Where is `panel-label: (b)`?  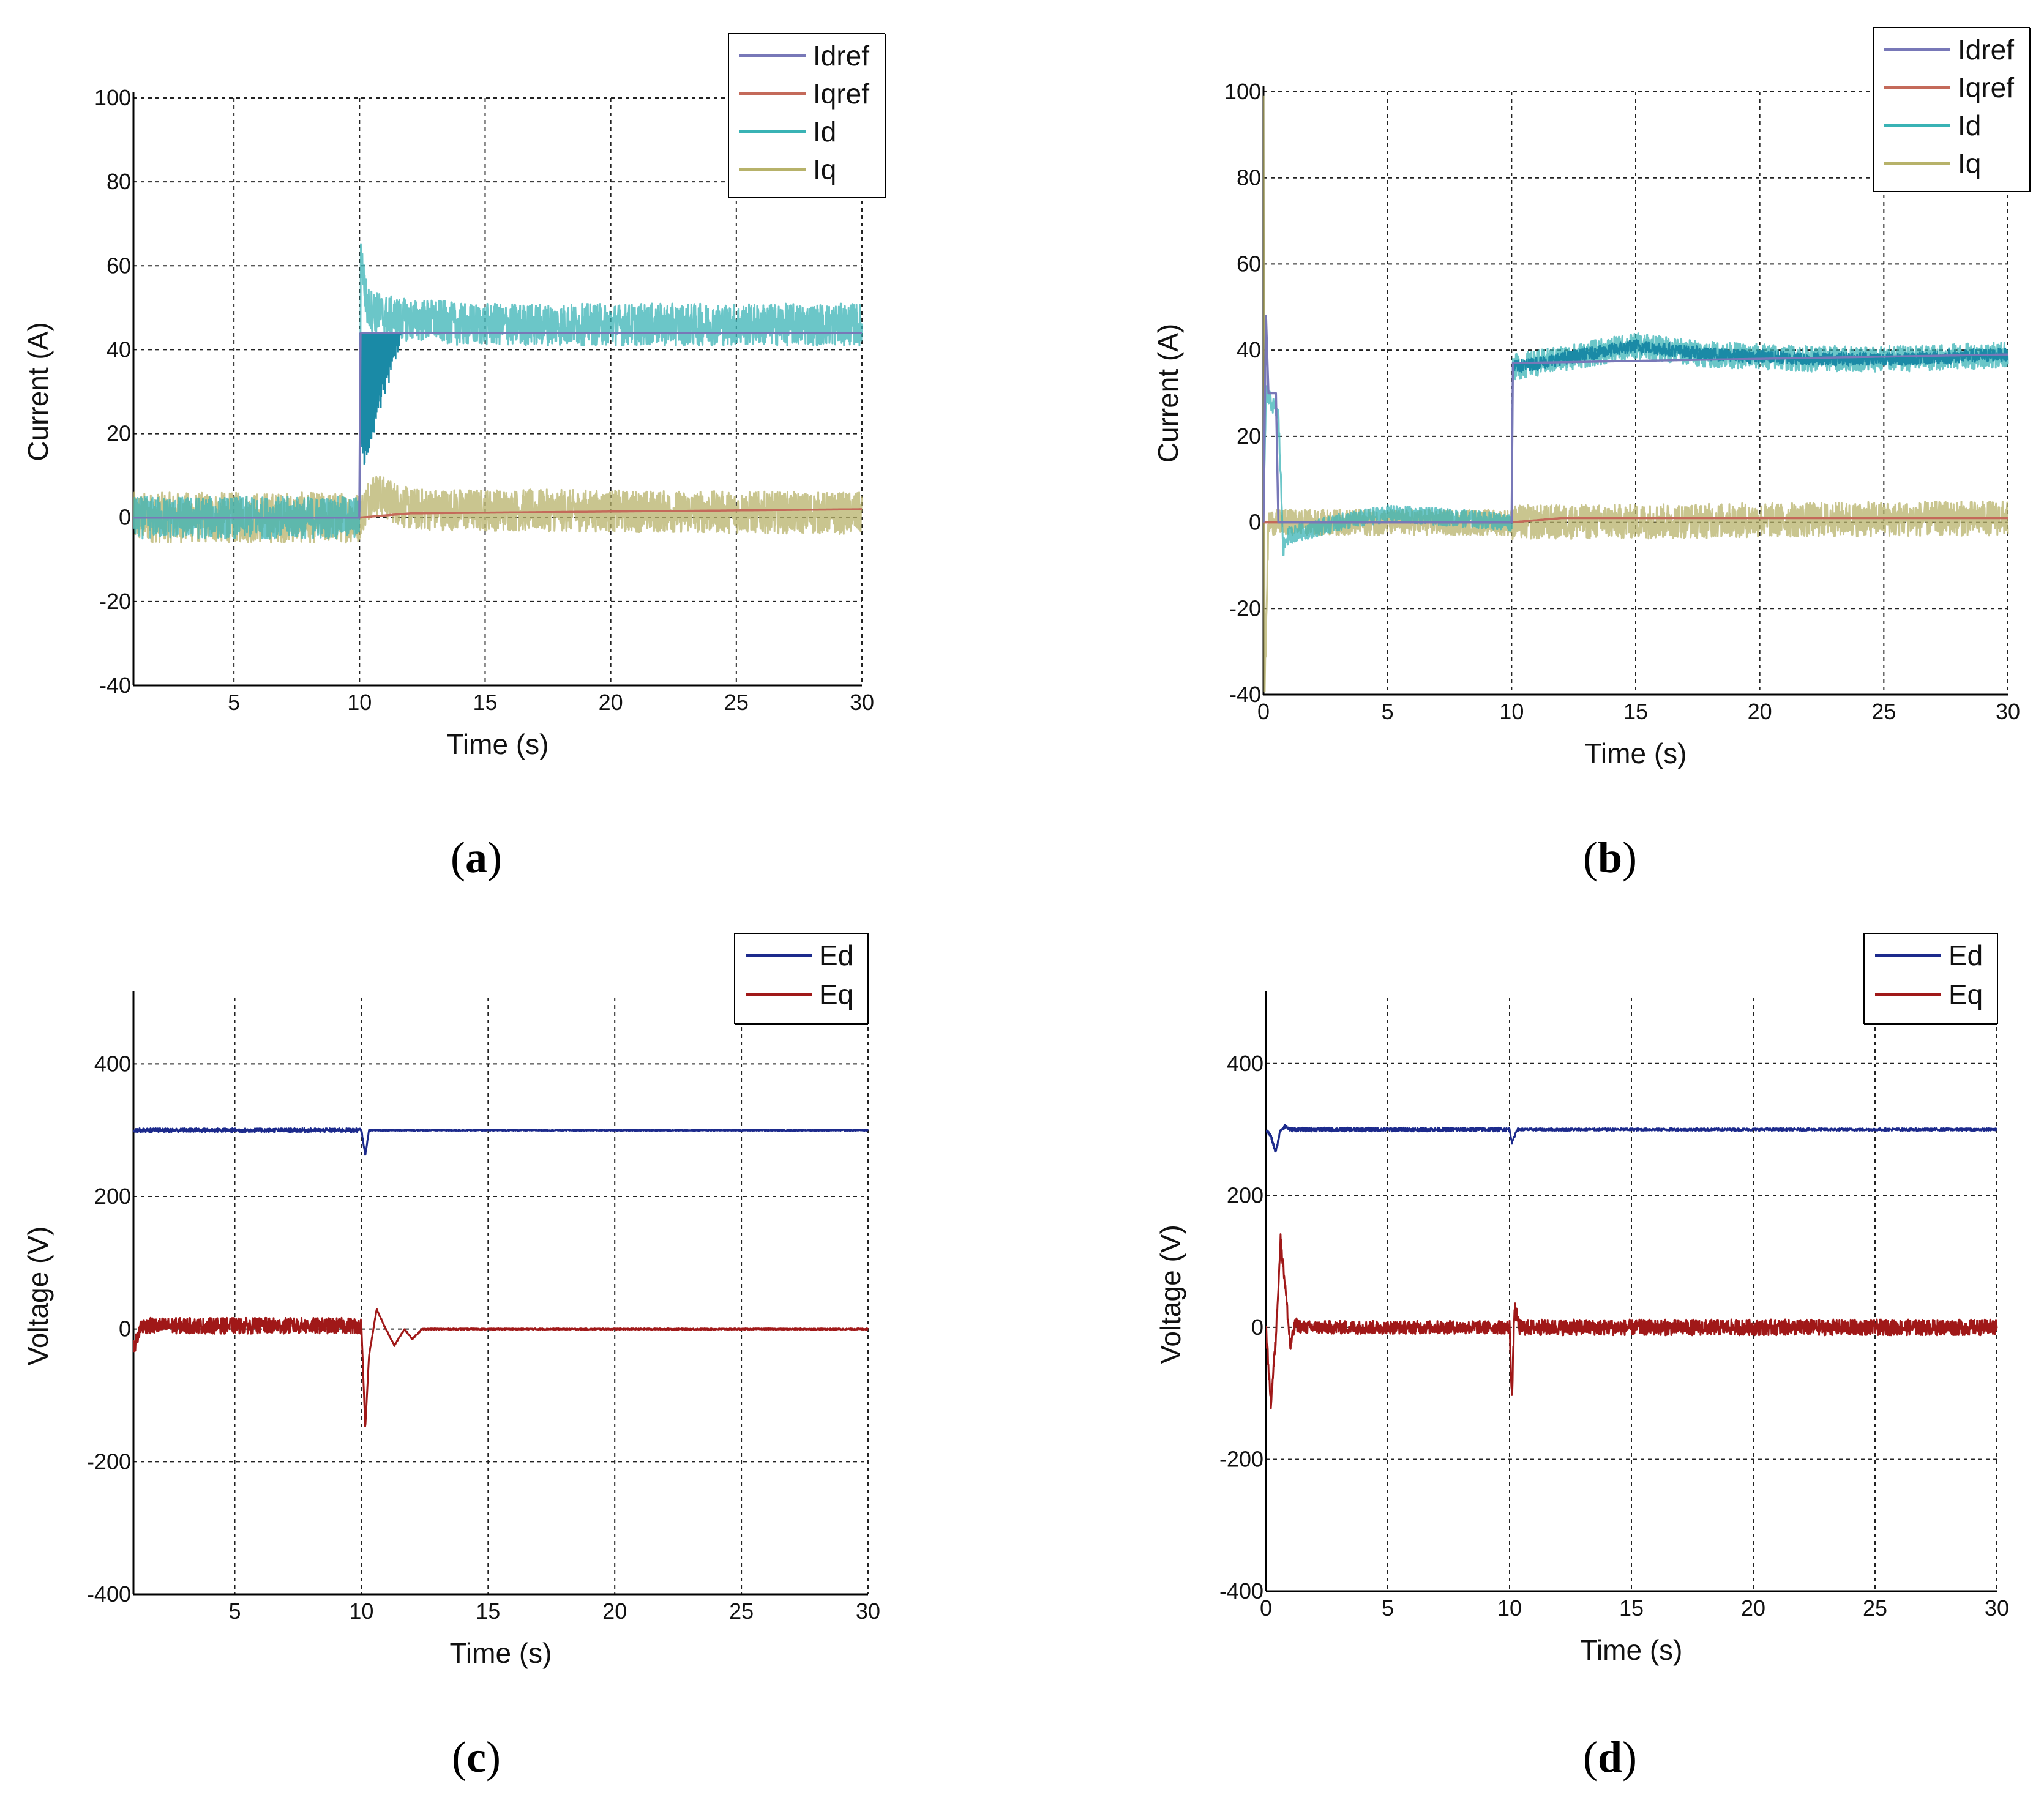 panel-label: (b) is located at coordinates (1610, 857).